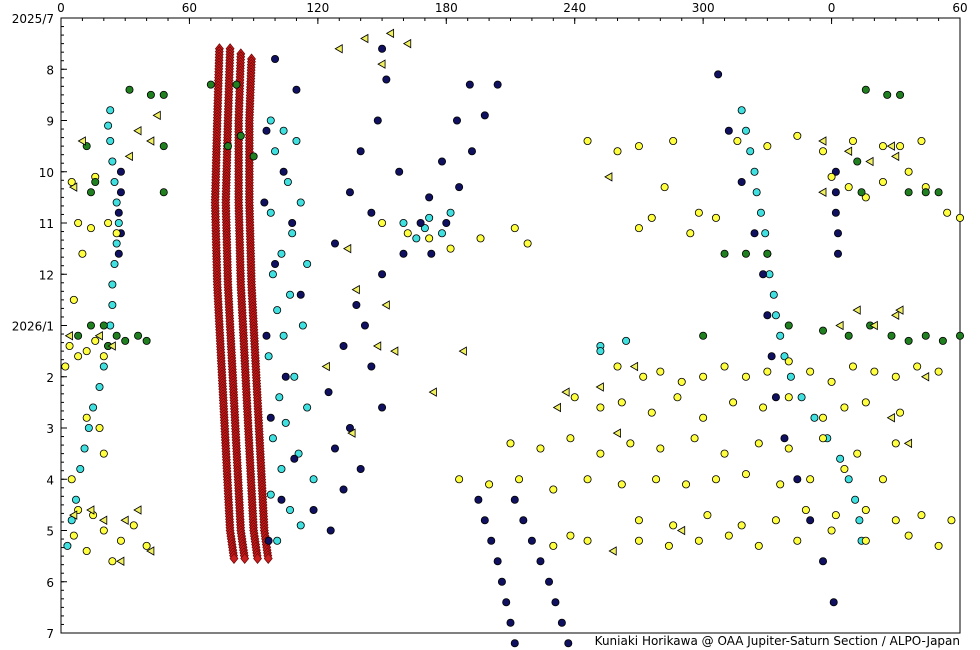 The width and height of the screenshot is (980, 650). What do you see at coordinates (50, 122) in the screenshot?
I see `y-tick-label: 9` at bounding box center [50, 122].